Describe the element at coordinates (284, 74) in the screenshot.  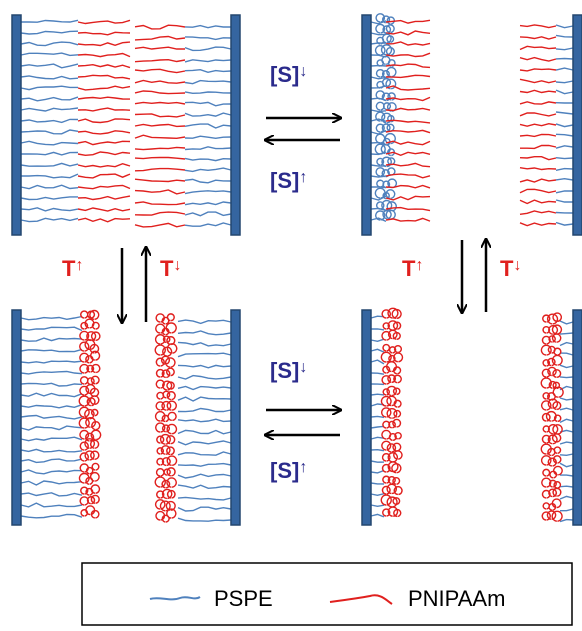
I see `label-text: [S]` at that location.